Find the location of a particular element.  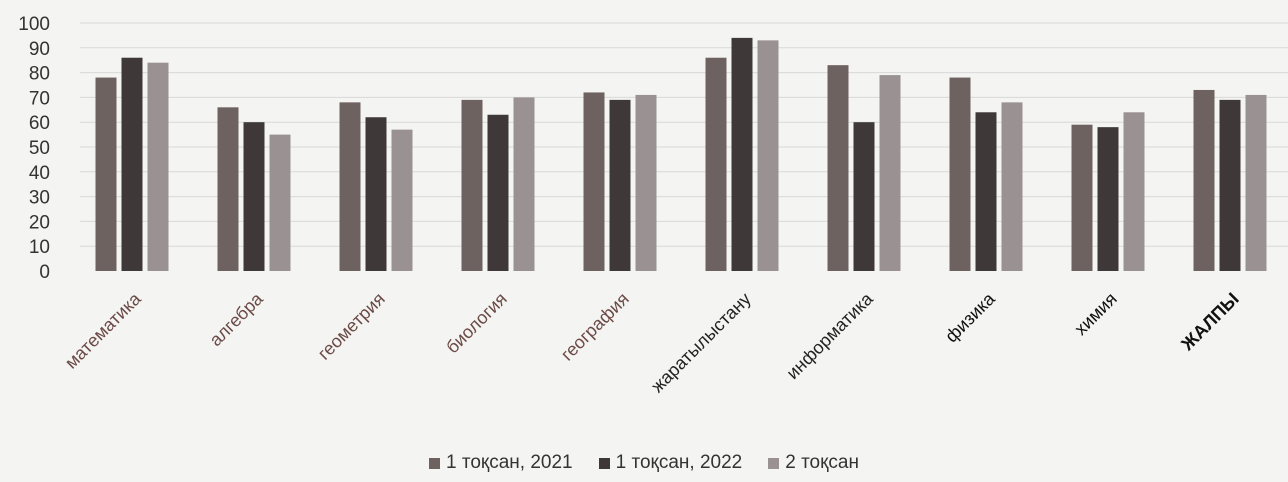

y-tick-label: 40 is located at coordinates (39, 173).